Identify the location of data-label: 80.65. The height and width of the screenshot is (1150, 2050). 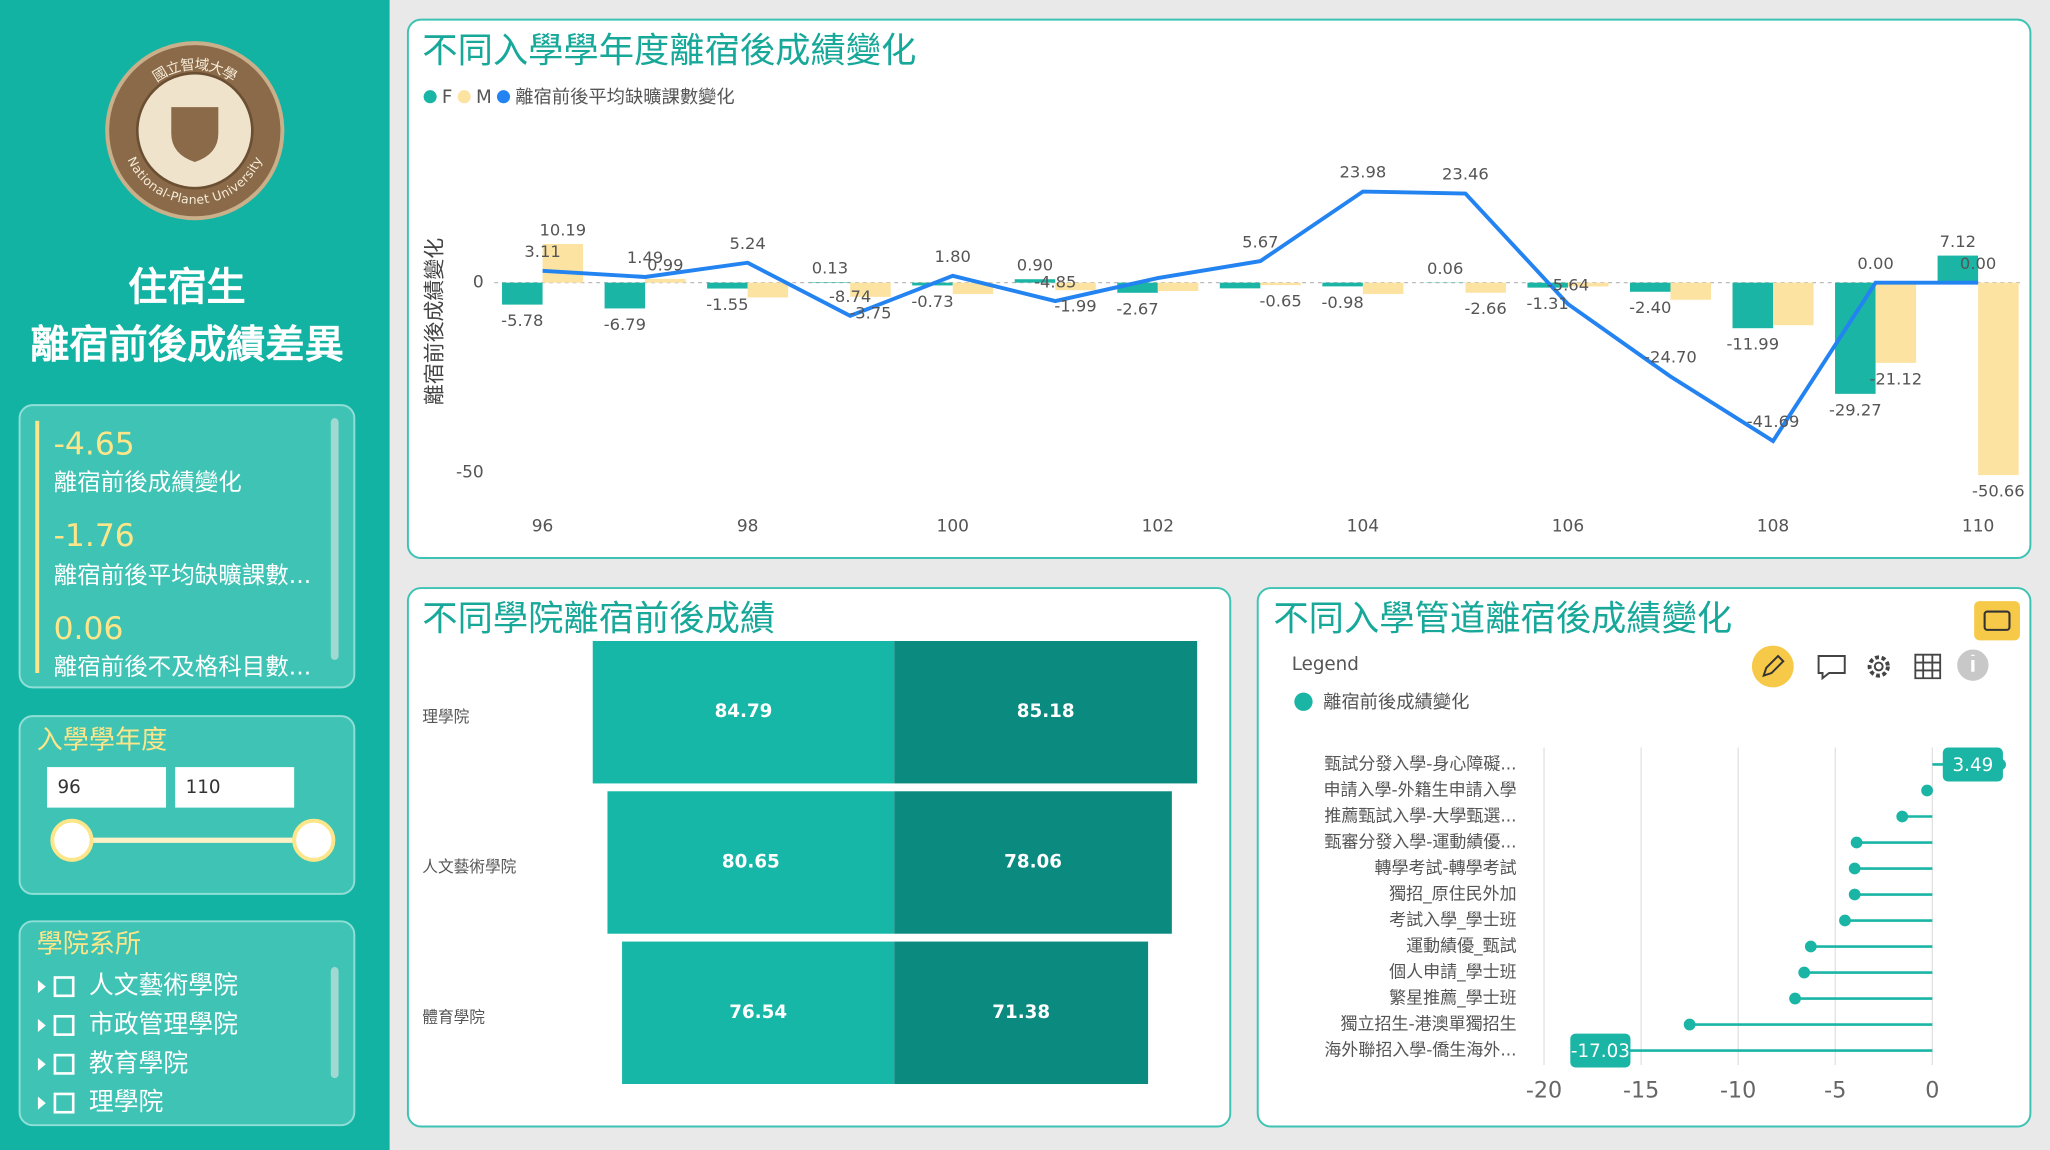
(751, 862).